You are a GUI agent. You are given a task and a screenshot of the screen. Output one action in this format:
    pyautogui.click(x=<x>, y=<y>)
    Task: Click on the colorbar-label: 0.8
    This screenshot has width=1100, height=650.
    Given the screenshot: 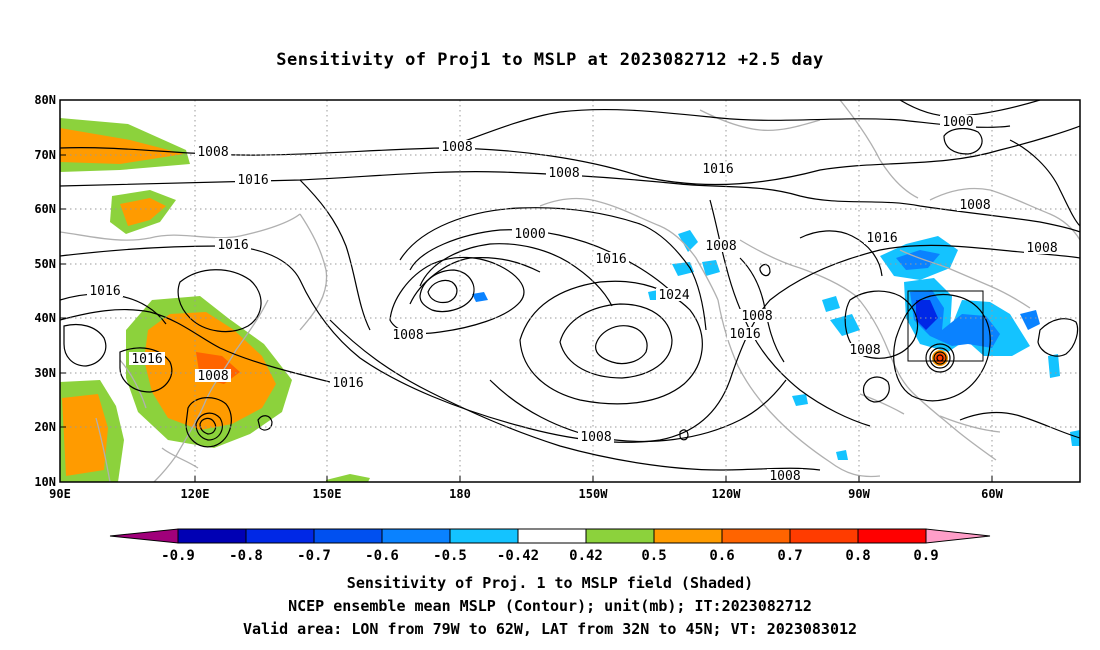 What is the action you would take?
    pyautogui.click(x=857, y=556)
    